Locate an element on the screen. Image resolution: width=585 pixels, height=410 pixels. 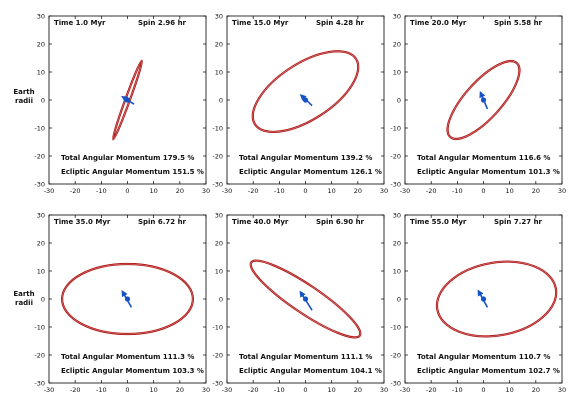
spin-annotation: Spin 6.72 hr is located at coordinates (162, 222).